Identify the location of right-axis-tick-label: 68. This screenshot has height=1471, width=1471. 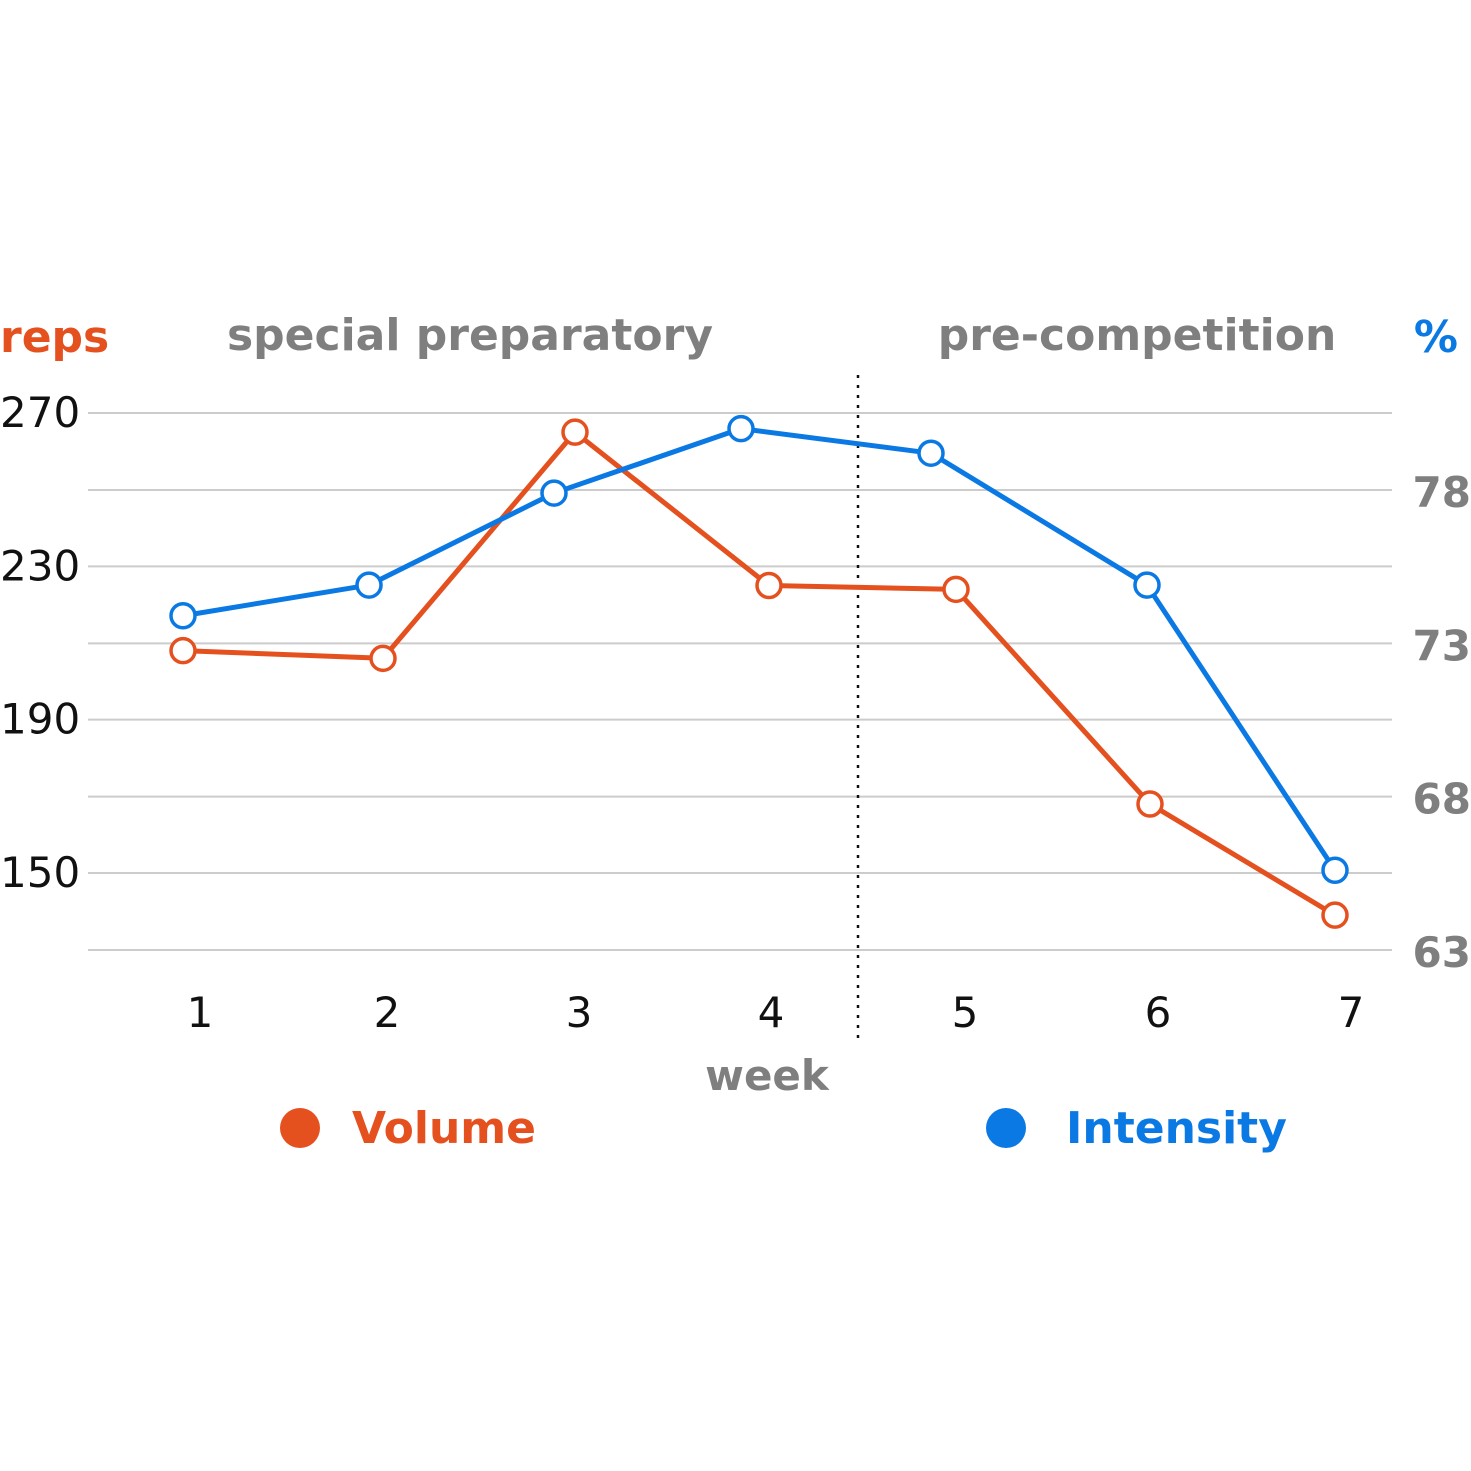
(1442, 799).